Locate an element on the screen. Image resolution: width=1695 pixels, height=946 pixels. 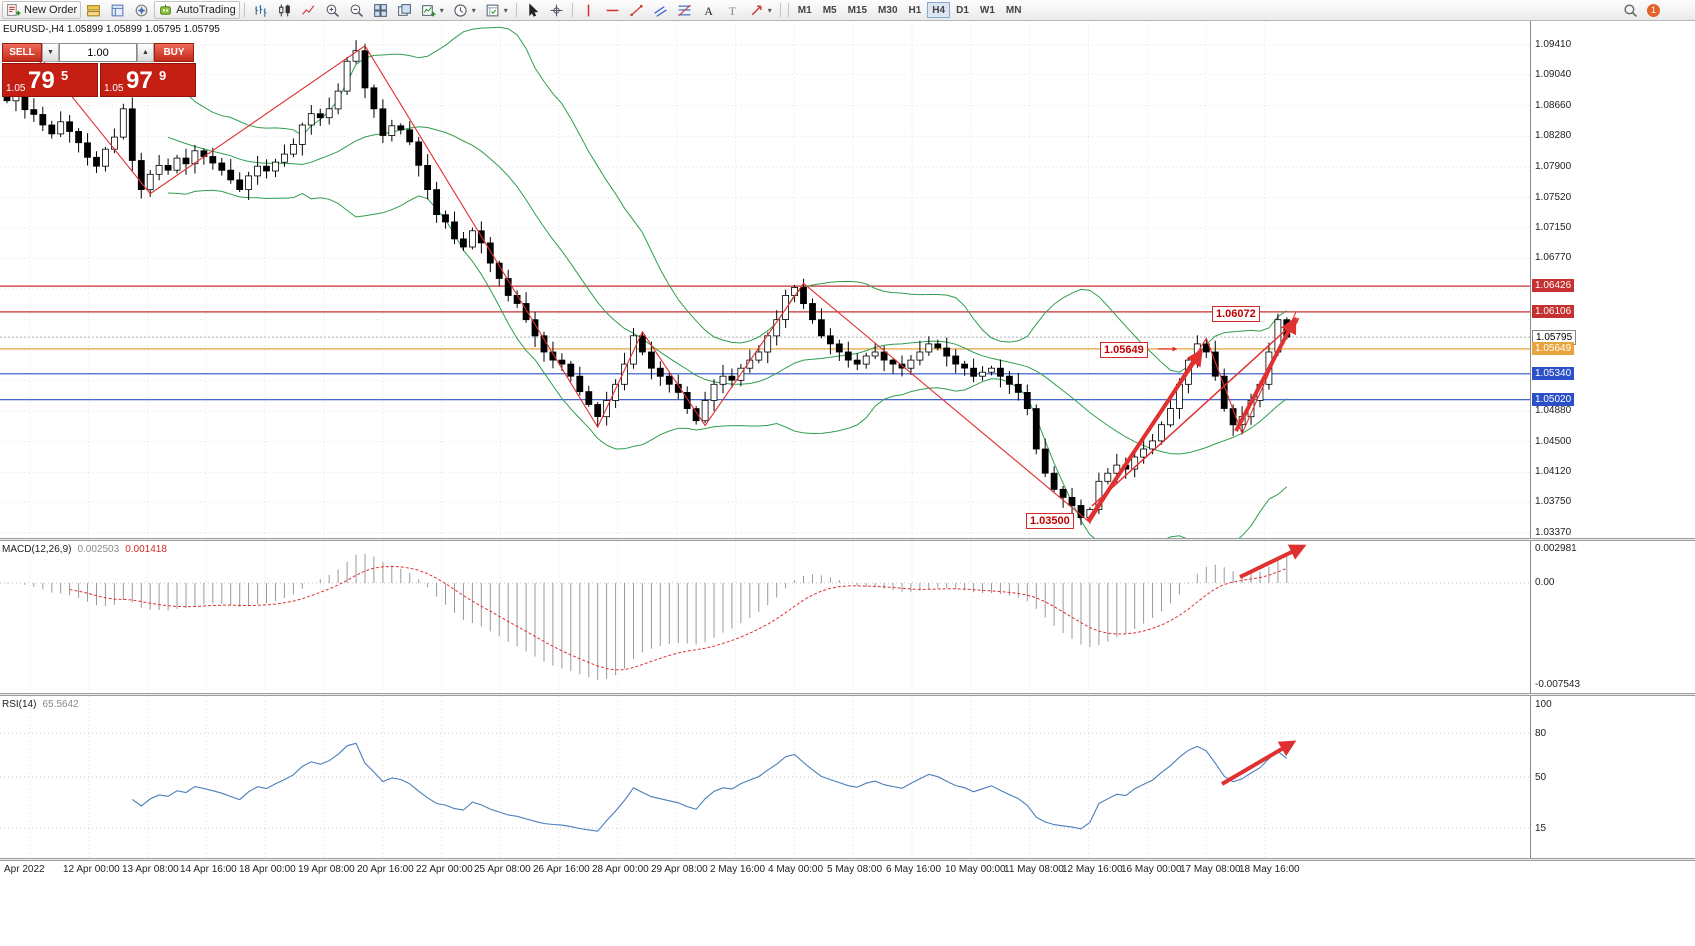
zoom-in-icon is located at coordinates (332, 10).